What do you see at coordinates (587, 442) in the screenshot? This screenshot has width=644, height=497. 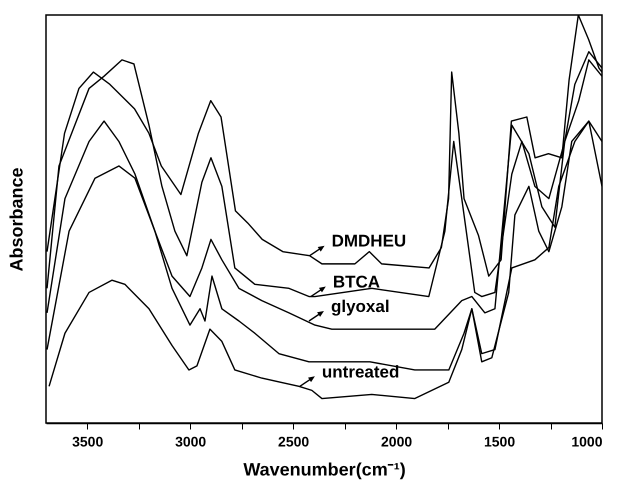 I see `x-tick-label: 1000` at bounding box center [587, 442].